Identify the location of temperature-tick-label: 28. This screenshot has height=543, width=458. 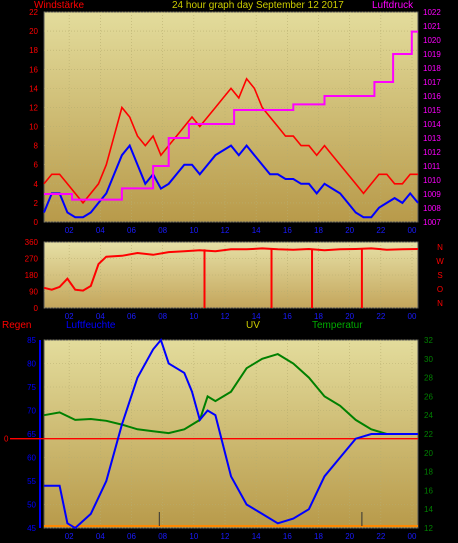
(428, 378).